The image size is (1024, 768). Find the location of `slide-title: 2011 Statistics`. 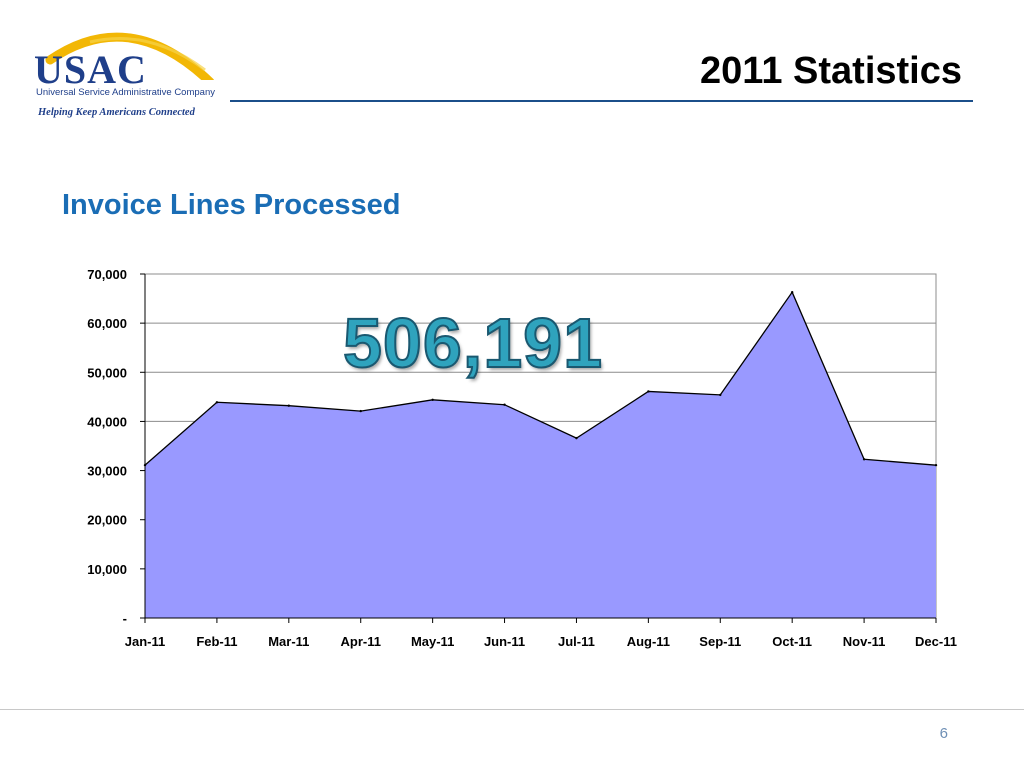

slide-title: 2011 Statistics is located at coordinates (831, 71).